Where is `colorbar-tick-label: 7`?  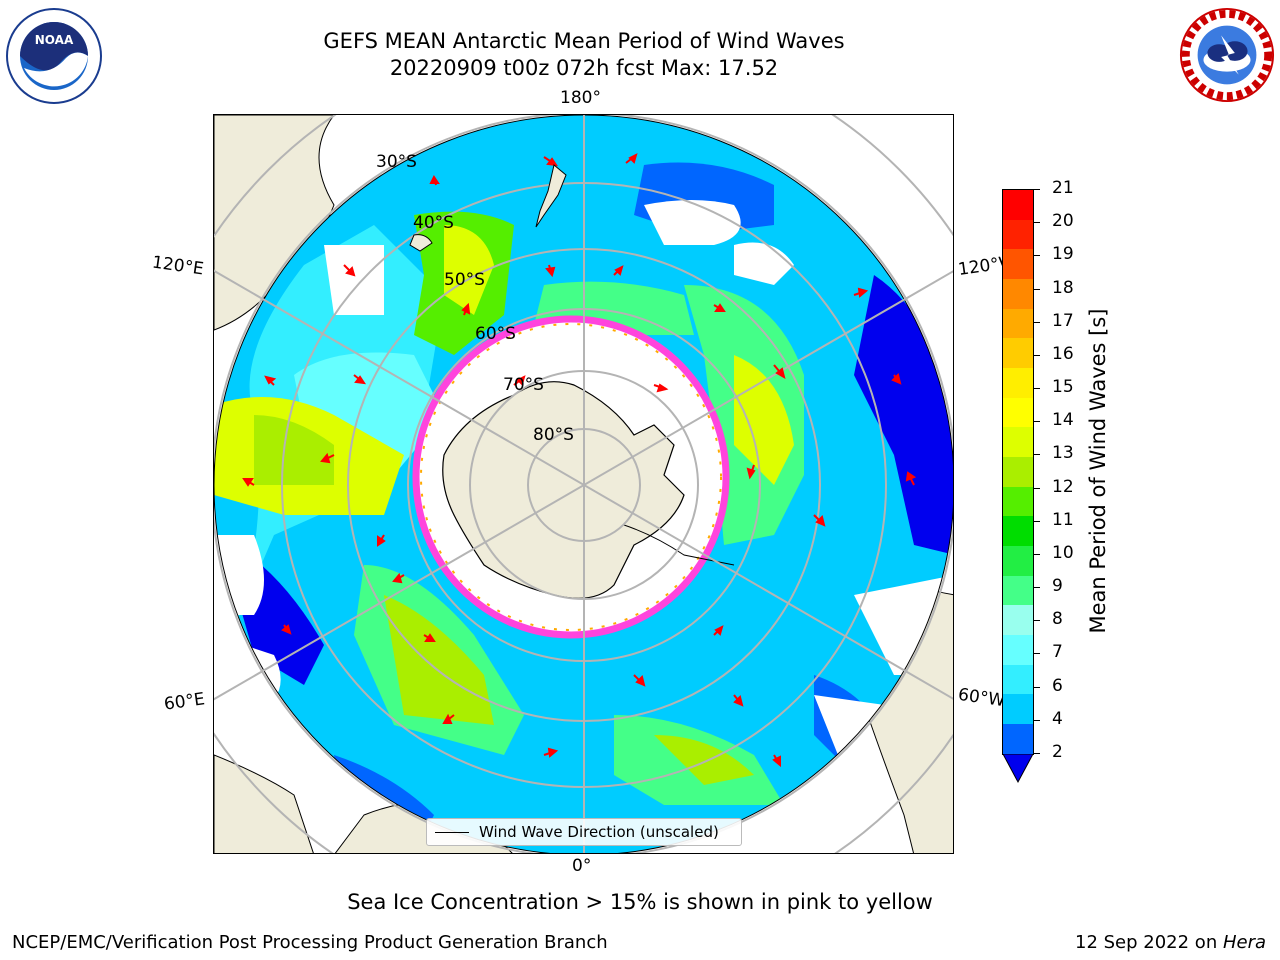 colorbar-tick-label: 7 is located at coordinates (1057, 652).